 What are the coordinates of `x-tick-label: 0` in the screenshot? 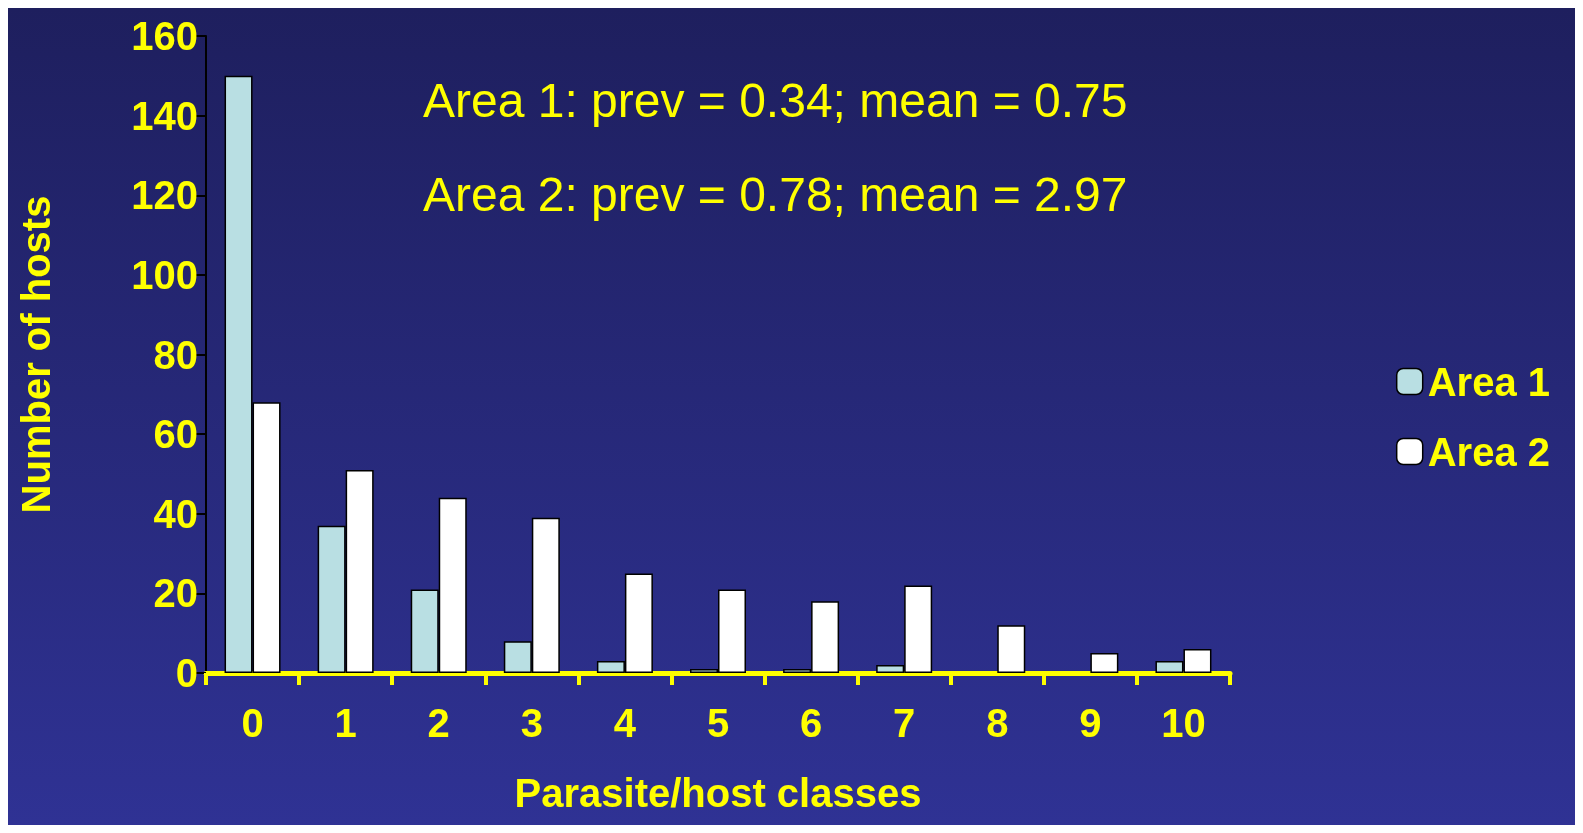 It's located at (252, 723).